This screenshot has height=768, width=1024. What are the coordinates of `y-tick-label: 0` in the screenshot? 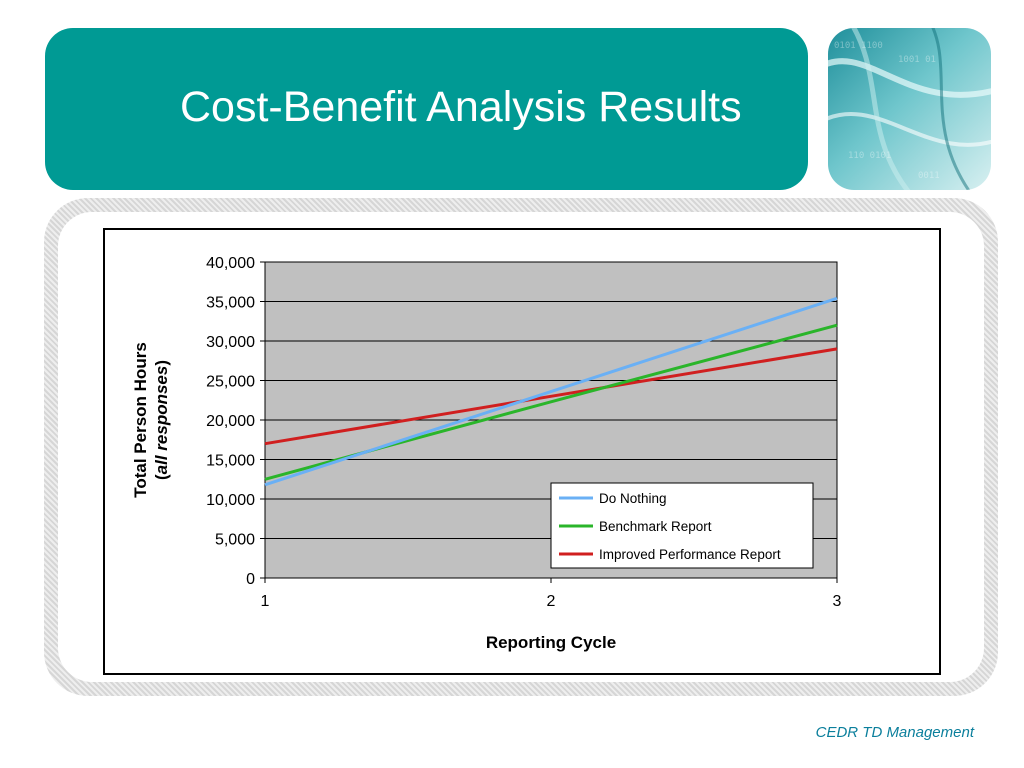 It's located at (250, 579).